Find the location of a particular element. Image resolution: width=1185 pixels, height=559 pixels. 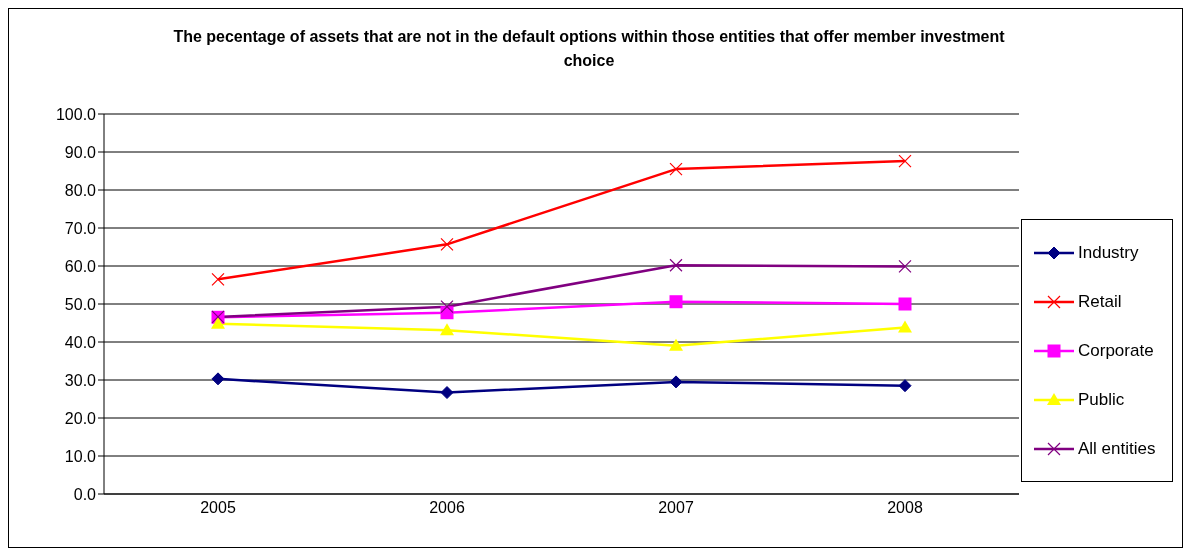

legend-label: Public is located at coordinates (1101, 399).